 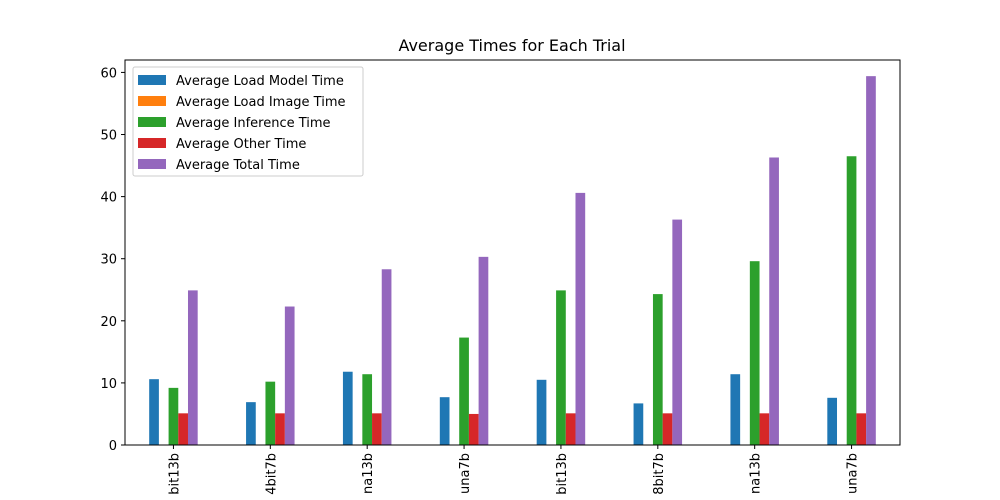 What do you see at coordinates (108, 198) in the screenshot?
I see `y-tick-label: 40` at bounding box center [108, 198].